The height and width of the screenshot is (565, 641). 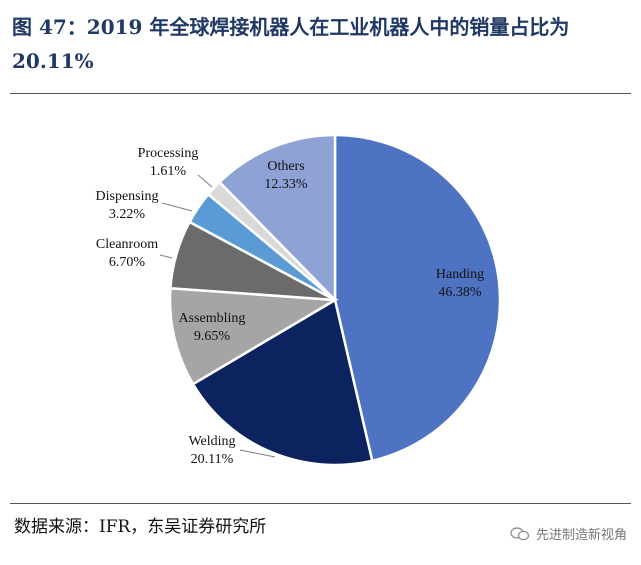 What do you see at coordinates (205, 181) in the screenshot?
I see `leader-line-processing` at bounding box center [205, 181].